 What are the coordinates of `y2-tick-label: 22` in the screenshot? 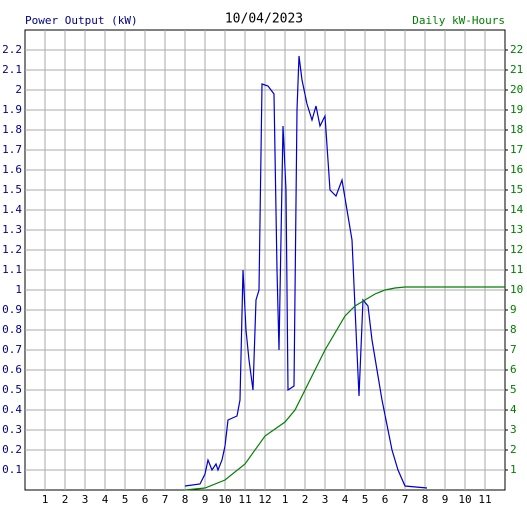 It's located at (516, 49).